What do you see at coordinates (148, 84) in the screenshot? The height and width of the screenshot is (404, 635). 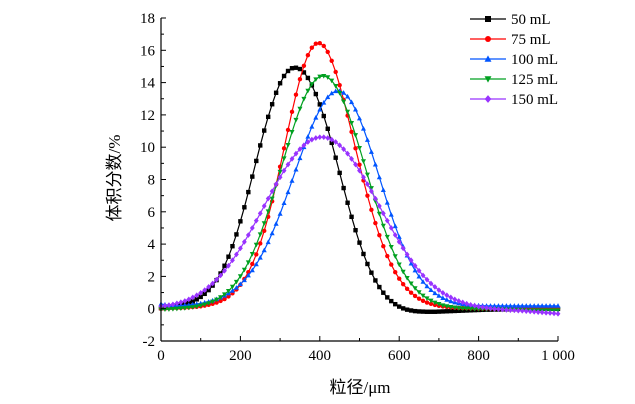 I see `y-tick-label: 14` at bounding box center [148, 84].